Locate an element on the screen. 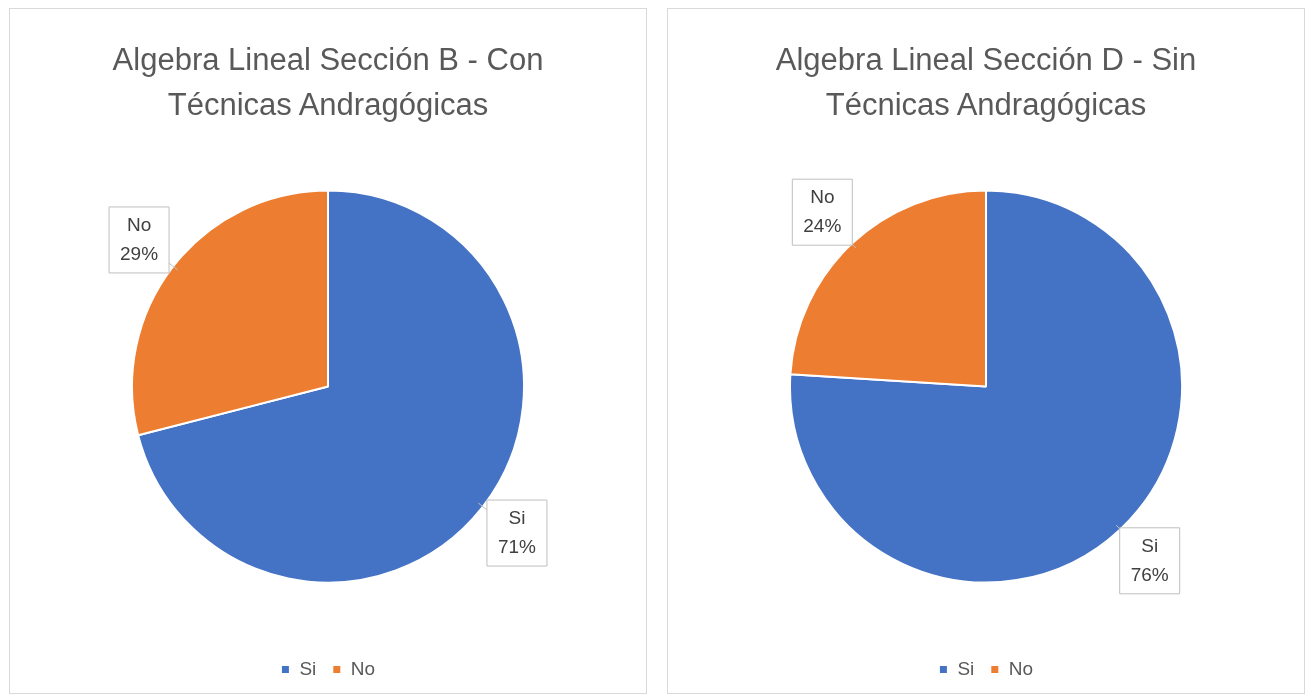  data-label: 24% is located at coordinates (822, 226).